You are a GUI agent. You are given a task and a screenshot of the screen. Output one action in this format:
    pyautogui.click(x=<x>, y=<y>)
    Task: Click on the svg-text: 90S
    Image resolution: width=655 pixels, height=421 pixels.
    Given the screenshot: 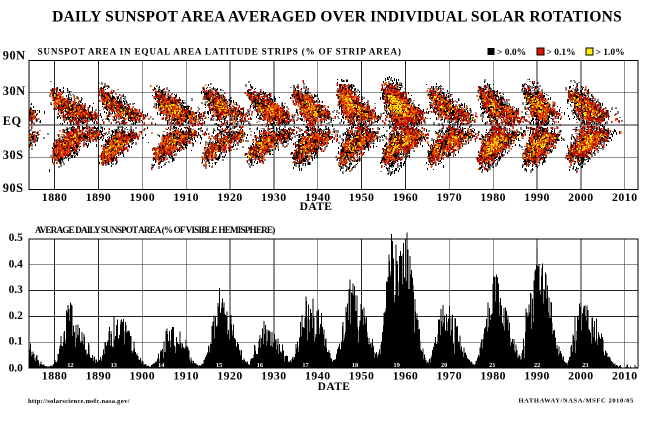 What is the action you would take?
    pyautogui.click(x=13, y=188)
    